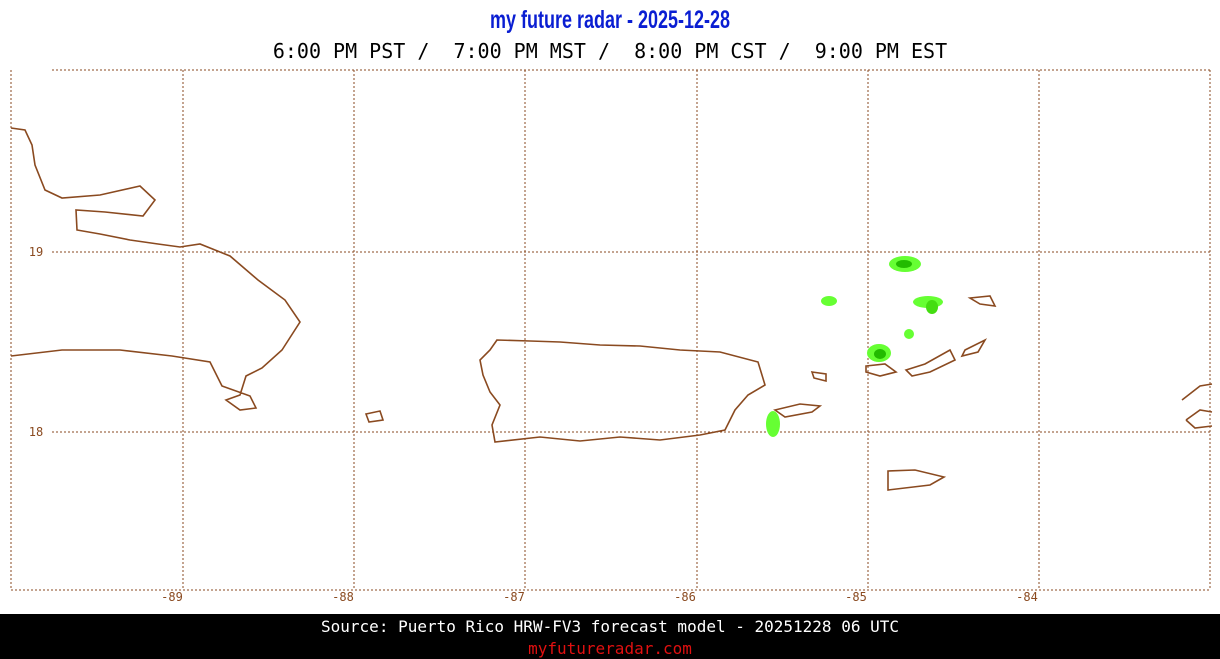 Image resolution: width=1220 pixels, height=659 pixels. Describe the element at coordinates (610, 20) in the screenshot. I see `title: my future radar - 2025-12-28` at that location.